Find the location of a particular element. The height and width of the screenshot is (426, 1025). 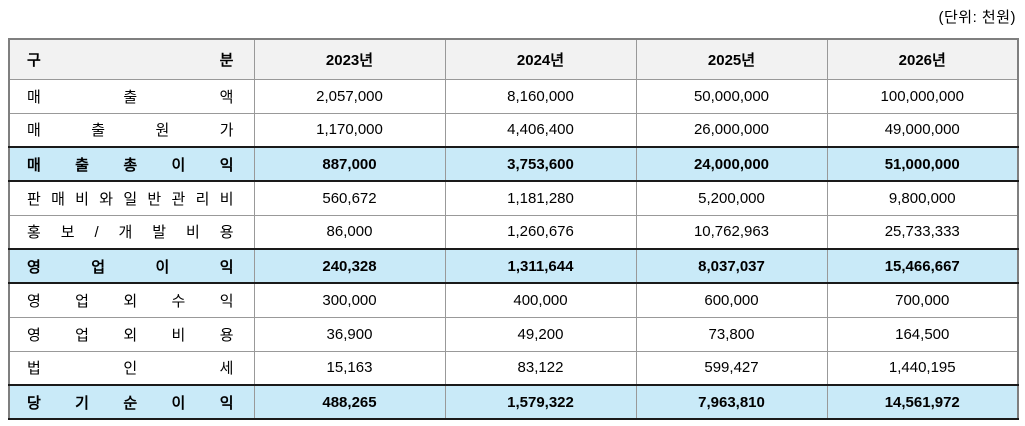

value-cell: 599,427 is located at coordinates (731, 368).